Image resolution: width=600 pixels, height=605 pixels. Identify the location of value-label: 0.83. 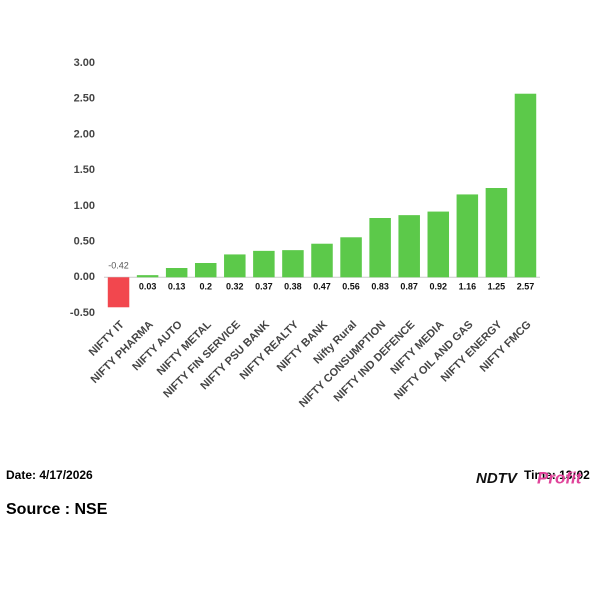
(380, 287).